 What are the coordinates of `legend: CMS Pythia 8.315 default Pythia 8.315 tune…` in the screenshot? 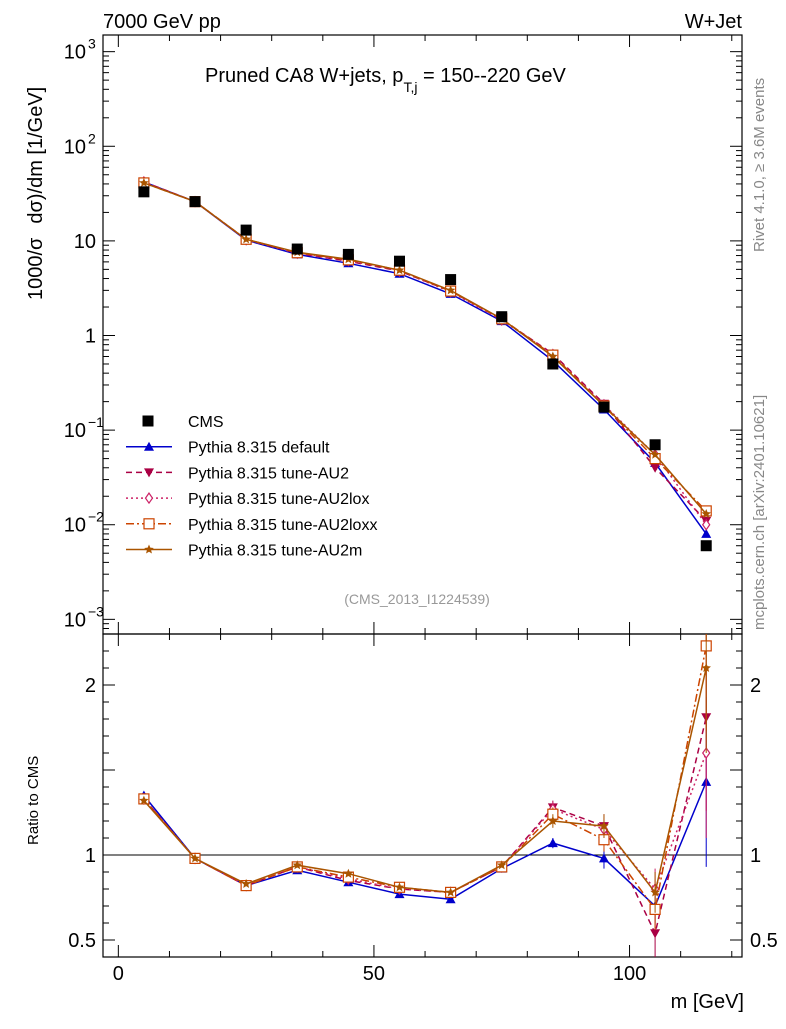 It's located at (251, 487).